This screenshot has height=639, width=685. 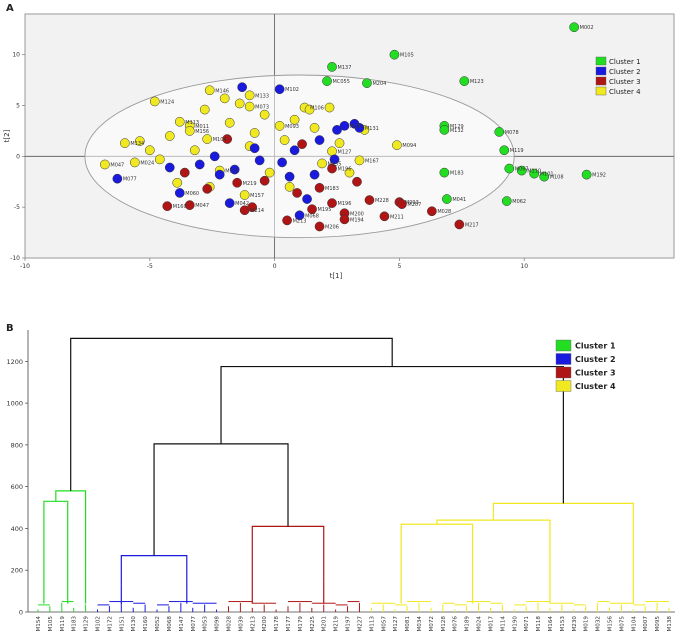 What do you see at coordinates (392, 434) in the screenshot?
I see `dendrogram-top-merge` at bounding box center [392, 434].